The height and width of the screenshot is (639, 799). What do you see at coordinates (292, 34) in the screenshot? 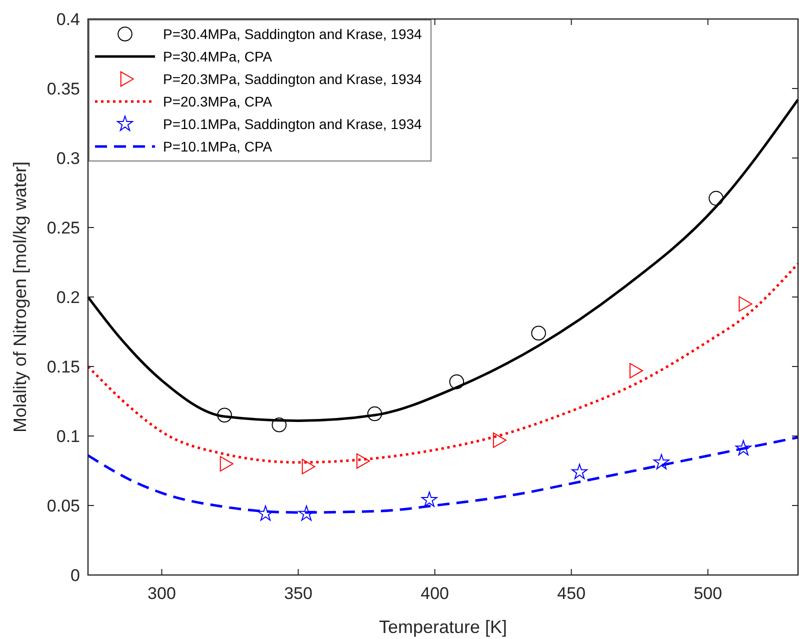
I see `legend-label: P=30.4MPa, Saddington and Krase, 1934` at bounding box center [292, 34].